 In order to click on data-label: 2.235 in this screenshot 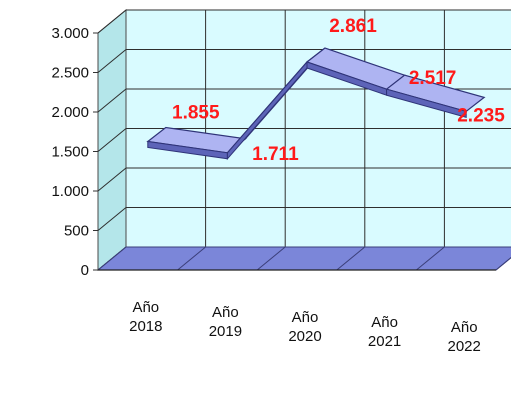, I will do `click(481, 115)`.